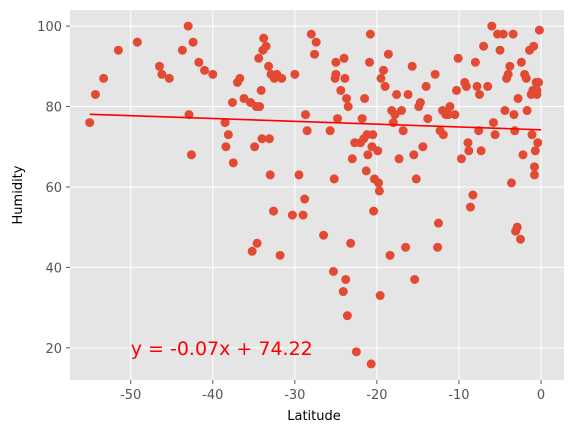 The width and height of the screenshot is (571, 432). I want to click on x-tick-label: -30, so click(294, 395).